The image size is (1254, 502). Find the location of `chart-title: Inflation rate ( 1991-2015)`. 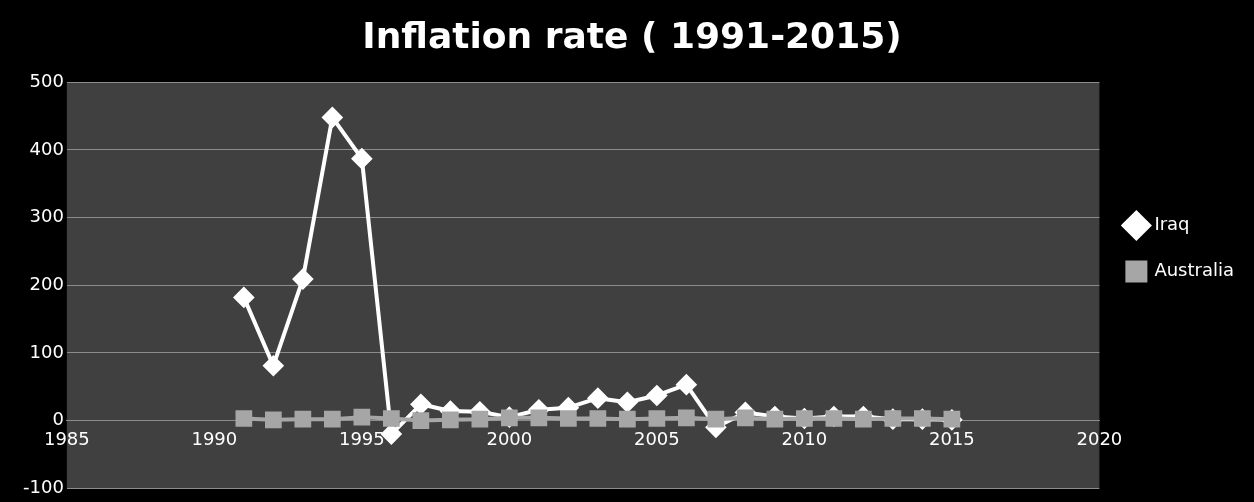

chart-title: Inflation rate ( 1991-2015) is located at coordinates (632, 35).